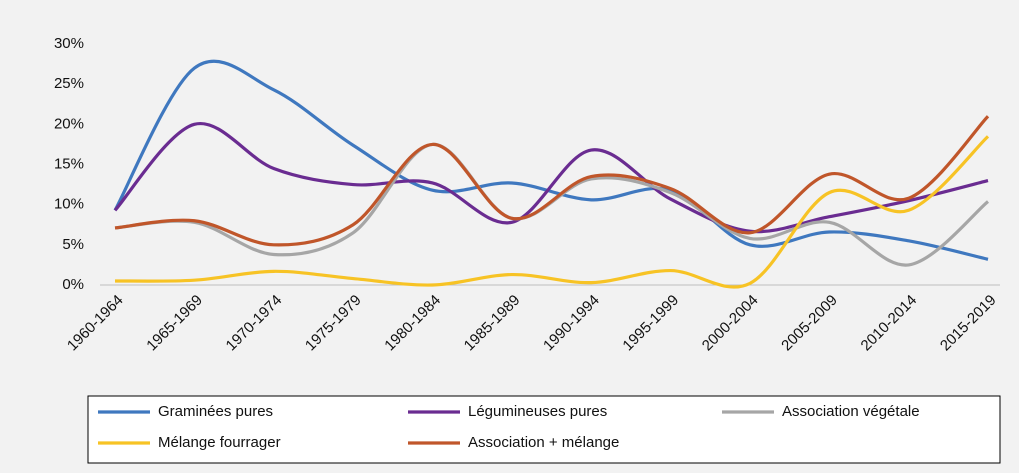  What do you see at coordinates (219, 442) in the screenshot?
I see `legend-label: Mélange fourrager` at bounding box center [219, 442].